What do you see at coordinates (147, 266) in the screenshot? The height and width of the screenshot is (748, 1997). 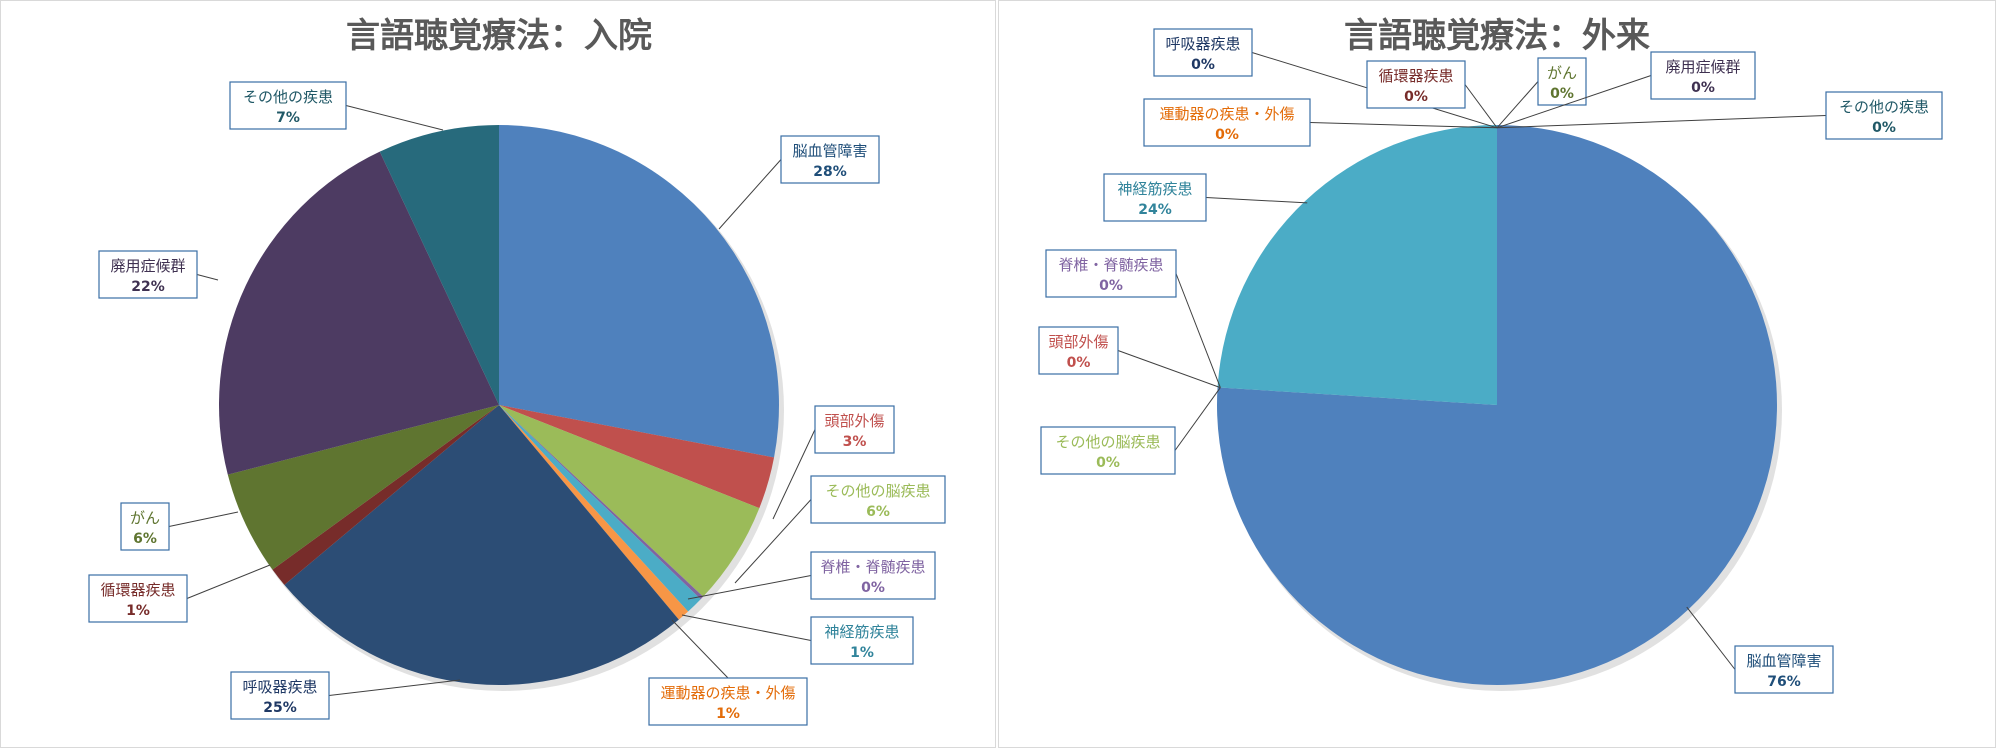 I see `data-label-category: 廃用症候群` at bounding box center [147, 266].